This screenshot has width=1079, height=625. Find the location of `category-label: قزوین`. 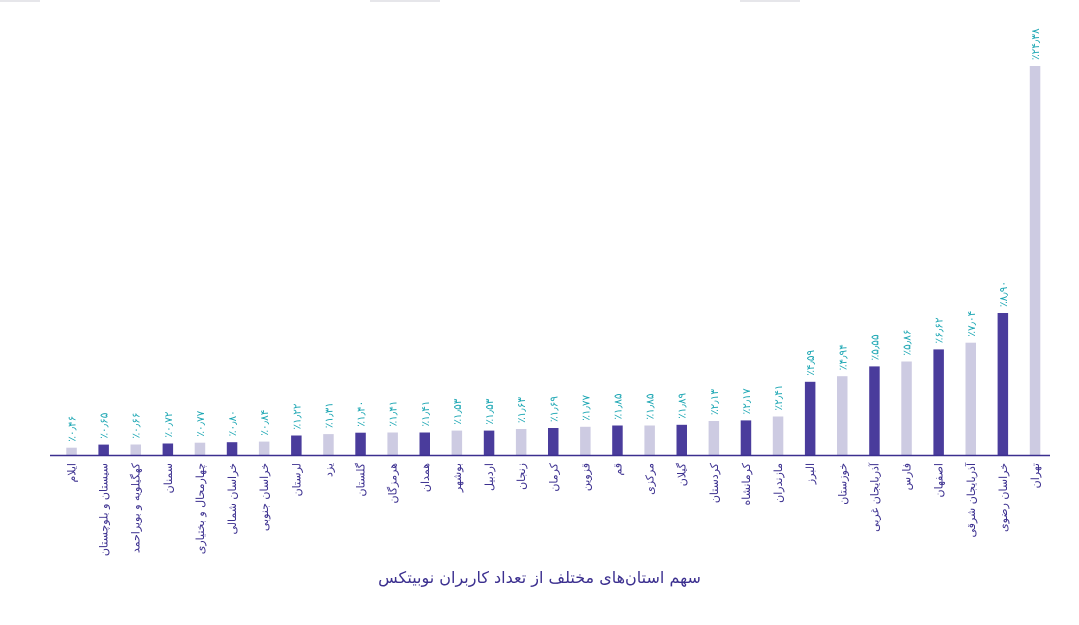

category-label: قزوین is located at coordinates (585, 477).